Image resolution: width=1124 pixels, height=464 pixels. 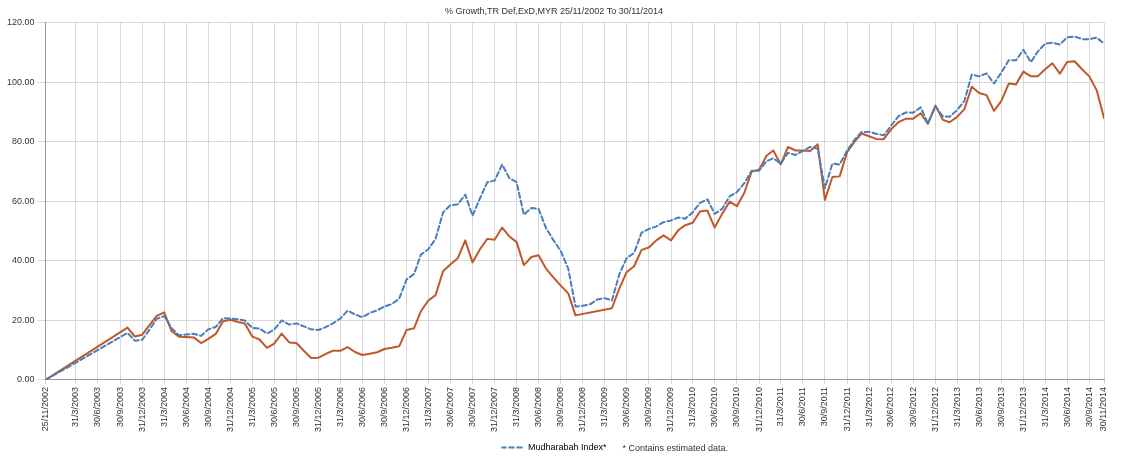 I want to click on x-tick-label: 30/9/2010, so click(x=736, y=406).